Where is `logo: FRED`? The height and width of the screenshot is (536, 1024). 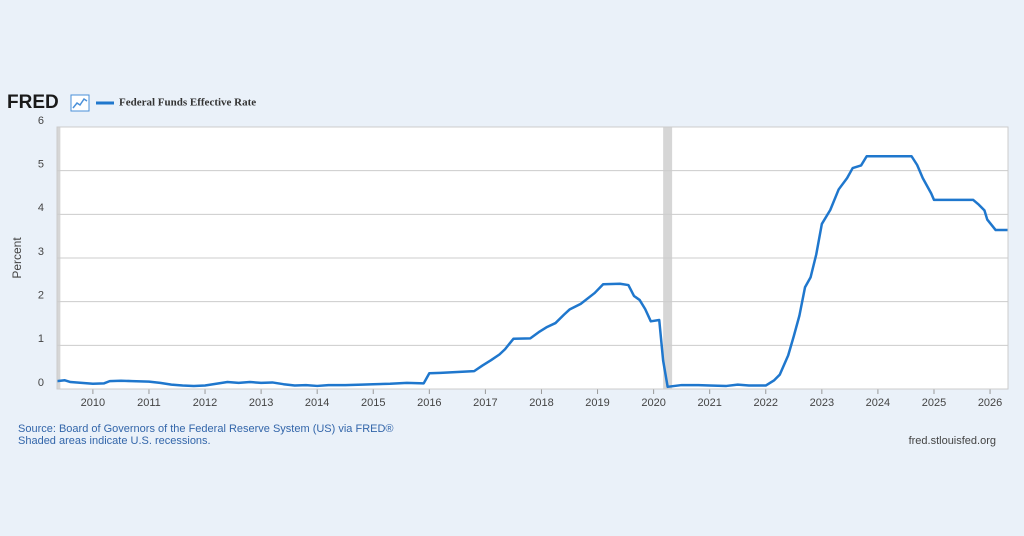
logo: FRED is located at coordinates (33, 102).